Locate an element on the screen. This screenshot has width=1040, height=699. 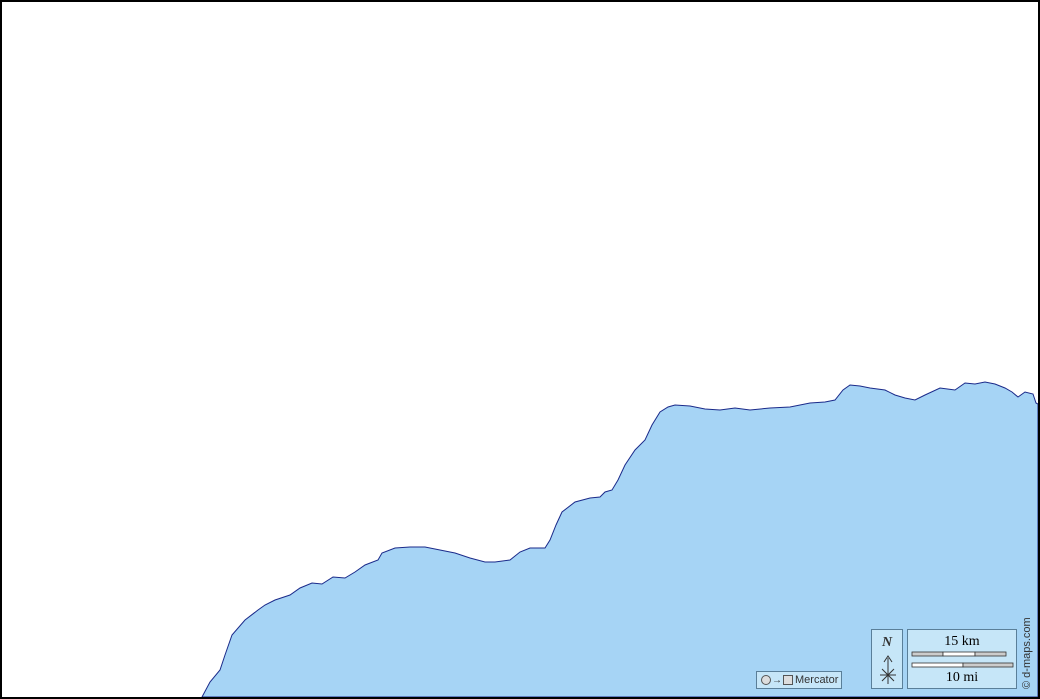
north-arrow: N is located at coordinates (887, 659).